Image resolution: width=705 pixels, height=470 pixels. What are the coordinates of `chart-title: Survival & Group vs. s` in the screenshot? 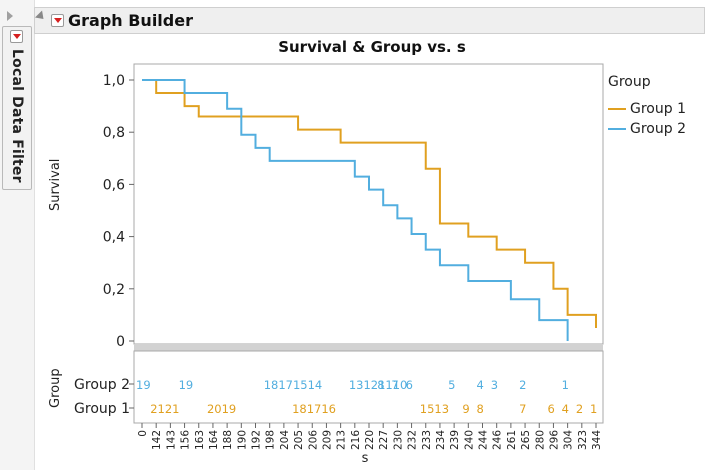 It's located at (372, 47).